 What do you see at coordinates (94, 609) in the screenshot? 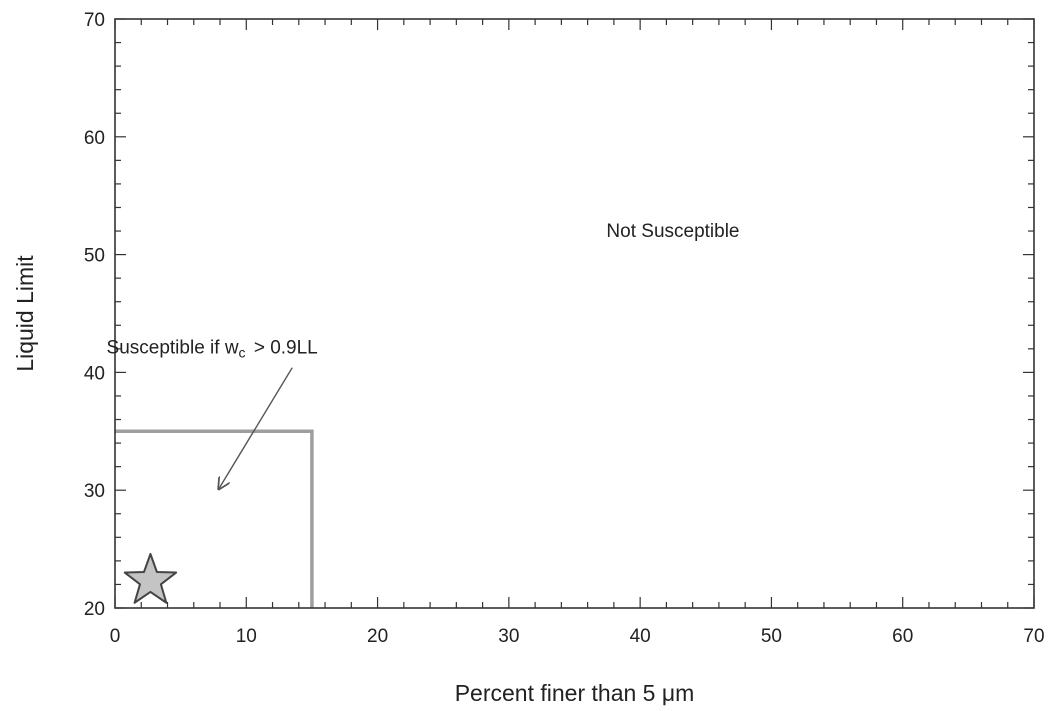
I see `y-tick-label: 20` at bounding box center [94, 609].